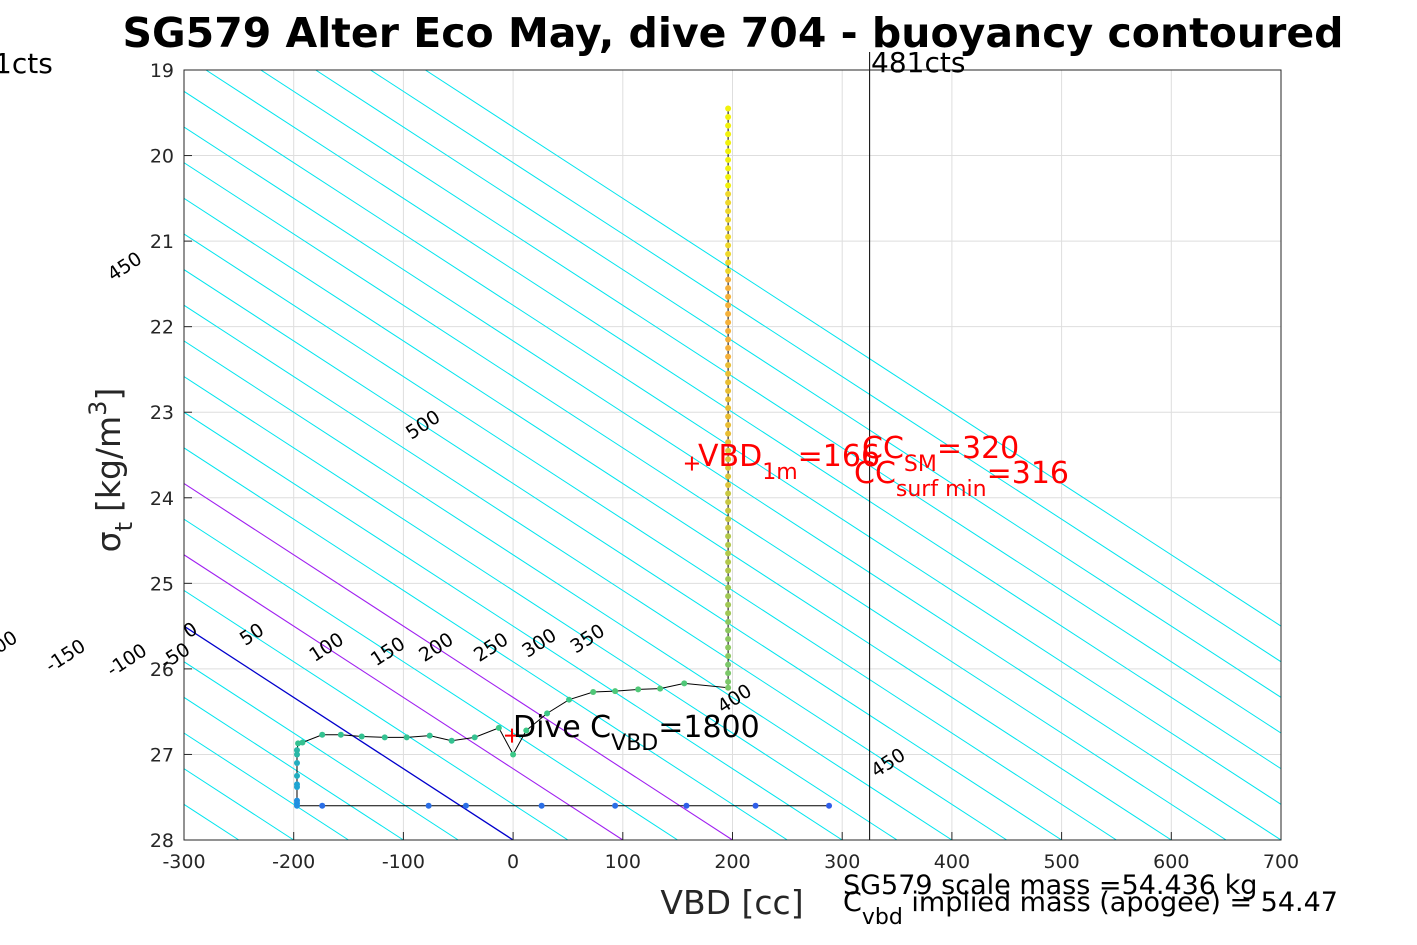  What do you see at coordinates (691, 463) in the screenshot?
I see `vbd-1m-marker` at bounding box center [691, 463].